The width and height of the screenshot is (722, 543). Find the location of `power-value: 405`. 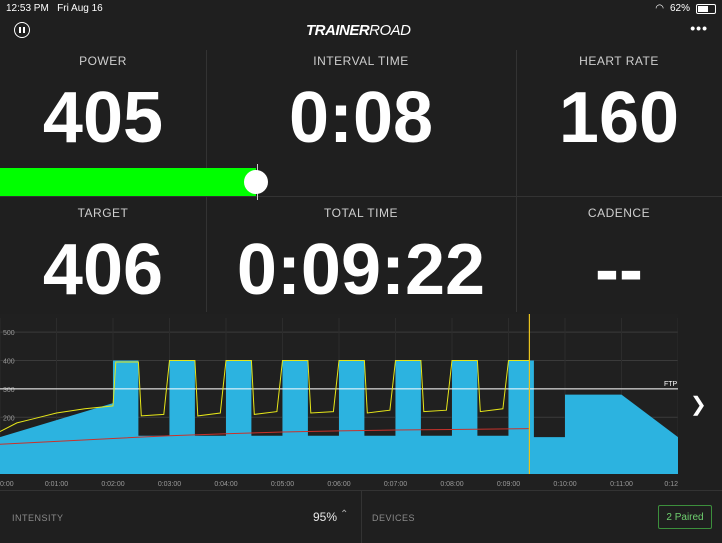

power-value: 405 is located at coordinates (103, 118).